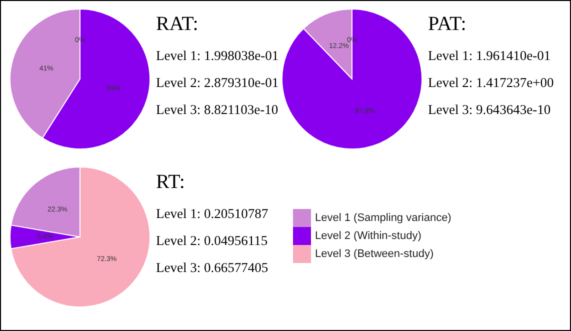  I want to click on chart-title: RAT:, so click(178, 24).